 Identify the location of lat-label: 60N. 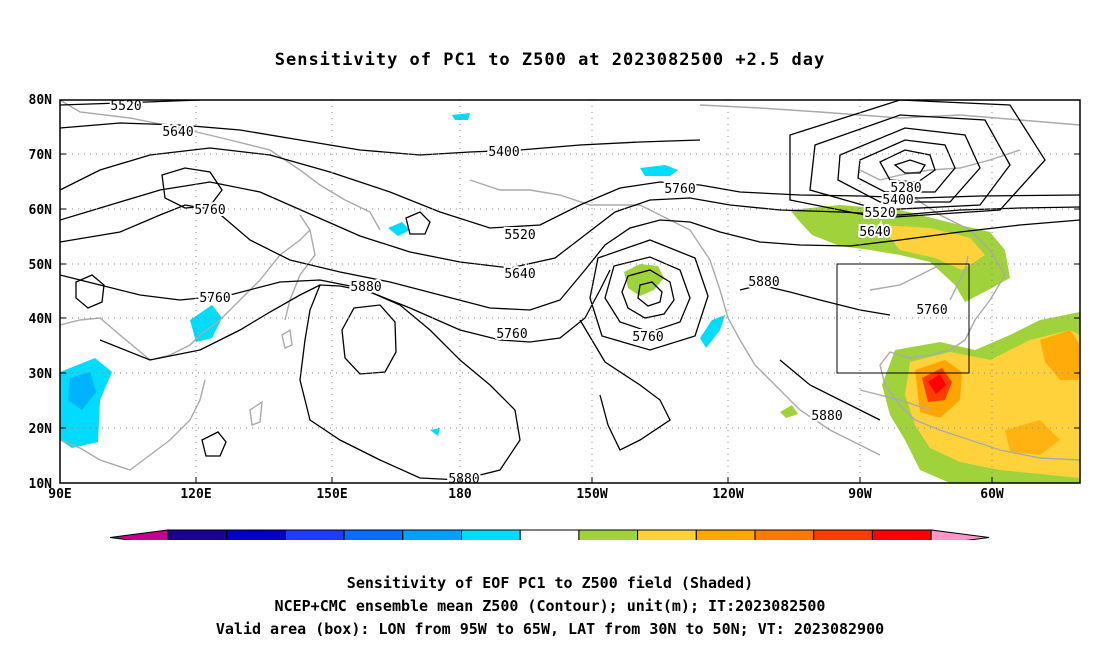
(41, 210).